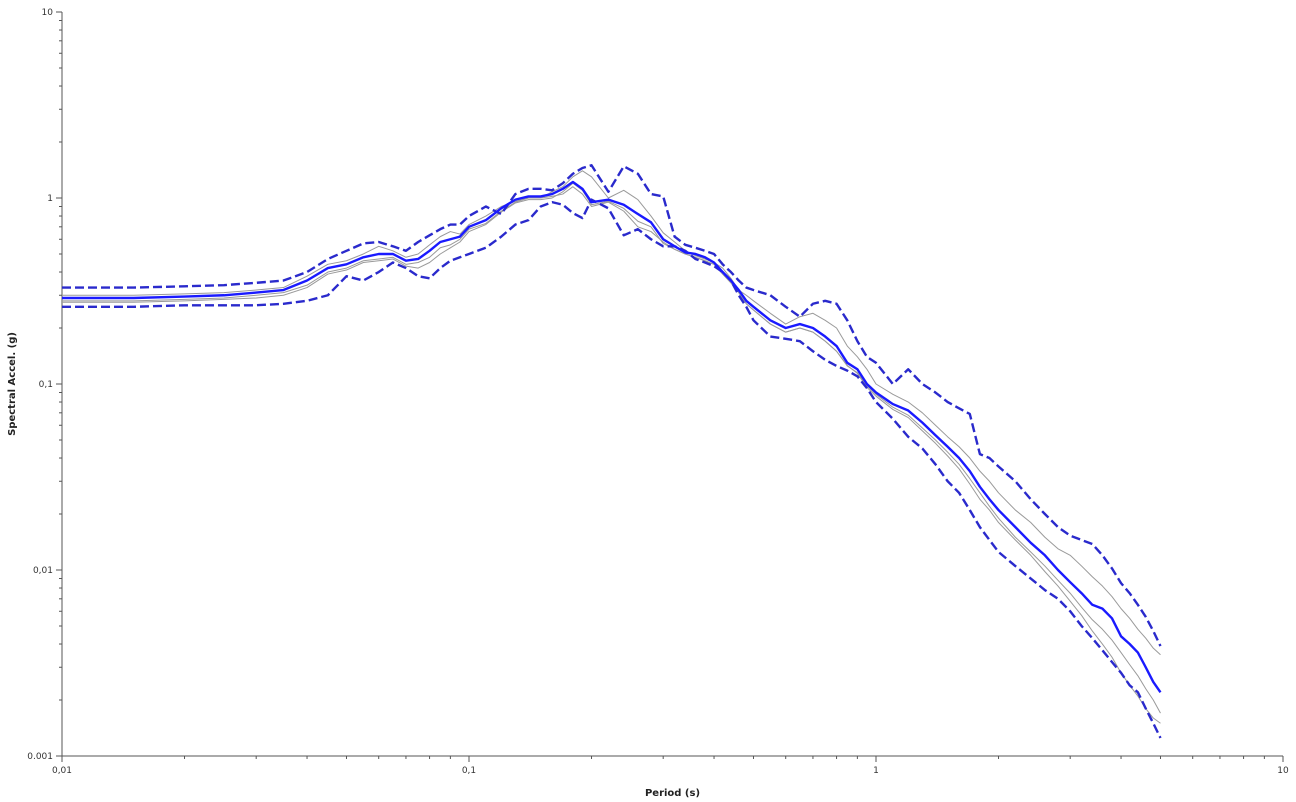 This screenshot has height=802, width=1296. Describe the element at coordinates (50, 199) in the screenshot. I see `y-tick-label: 1` at that location.